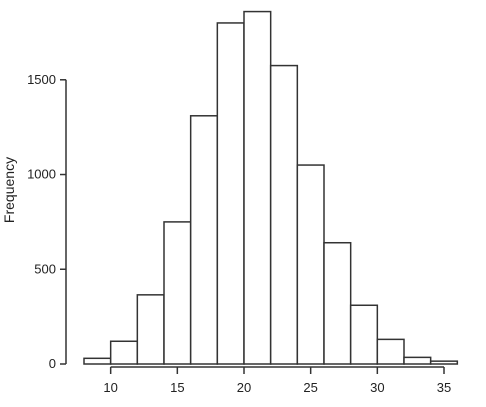 The height and width of the screenshot is (407, 486). Describe the element at coordinates (377, 387) in the screenshot. I see `x-tick-label: 30` at that location.